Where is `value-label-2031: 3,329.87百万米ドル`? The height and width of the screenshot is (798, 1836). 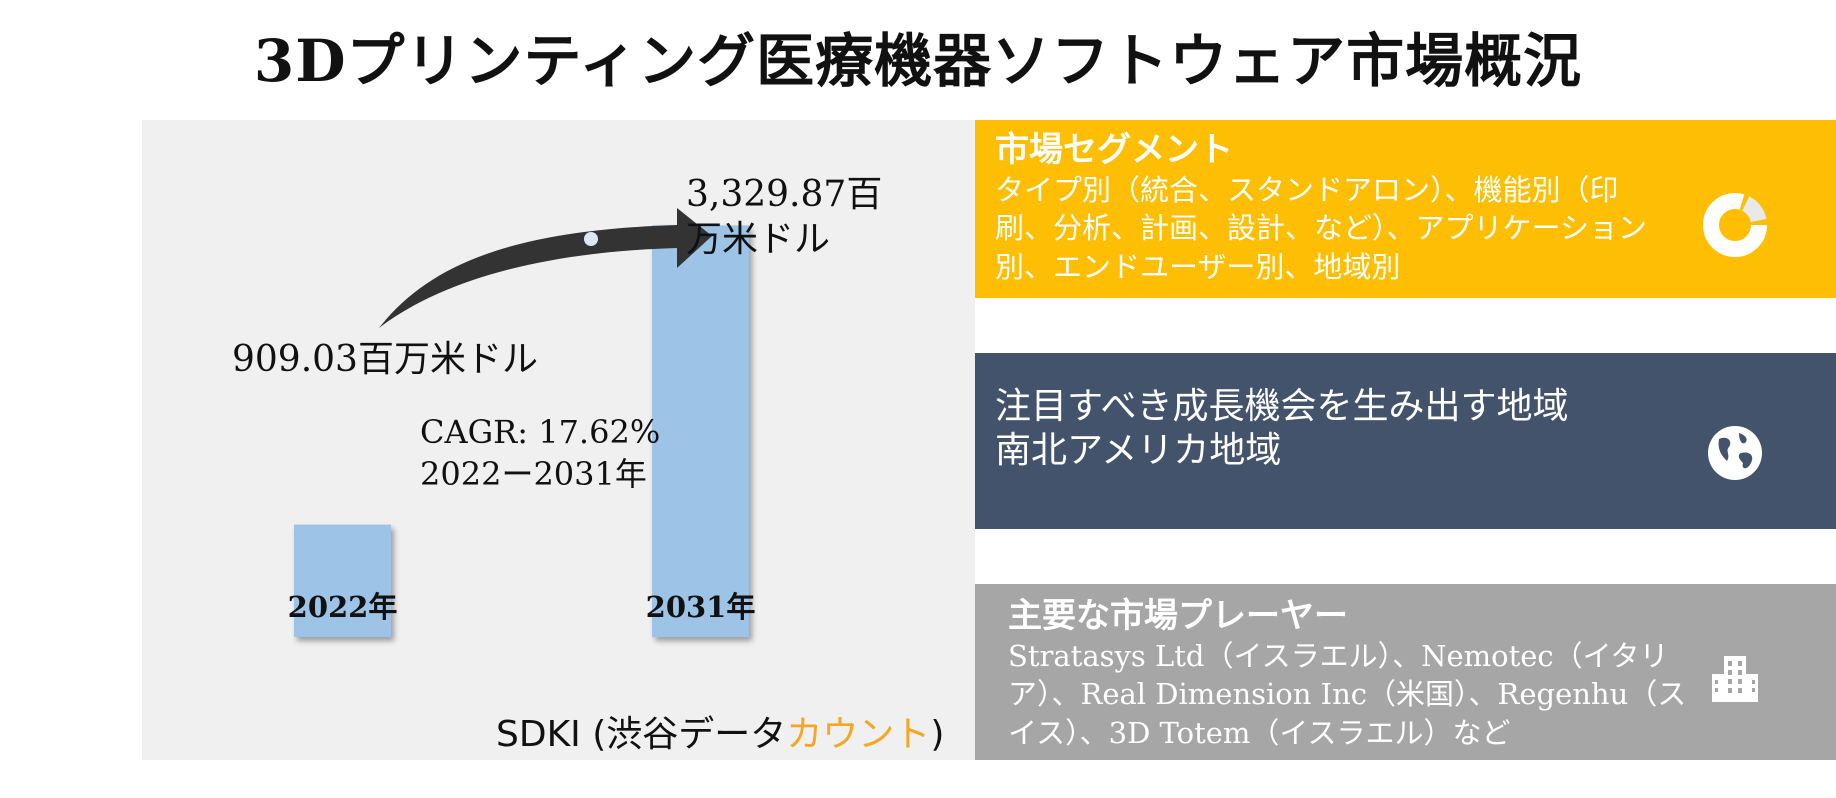 value-label-2031: 3,329.87百万米ドル is located at coordinates (801, 217).